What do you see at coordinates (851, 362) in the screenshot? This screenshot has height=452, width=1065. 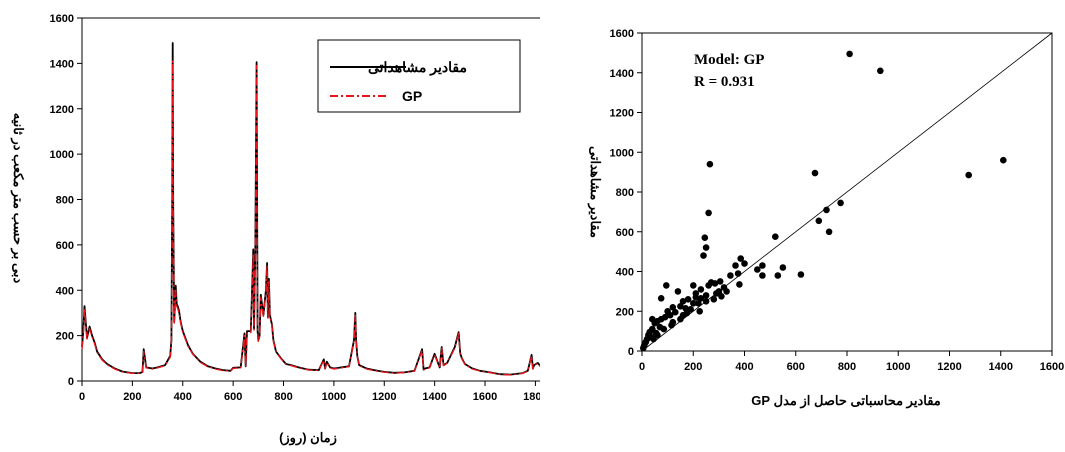 I see `x-axis-ticks: 0 200 400 600 800 1000 1200 1400 1600` at bounding box center [851, 362].